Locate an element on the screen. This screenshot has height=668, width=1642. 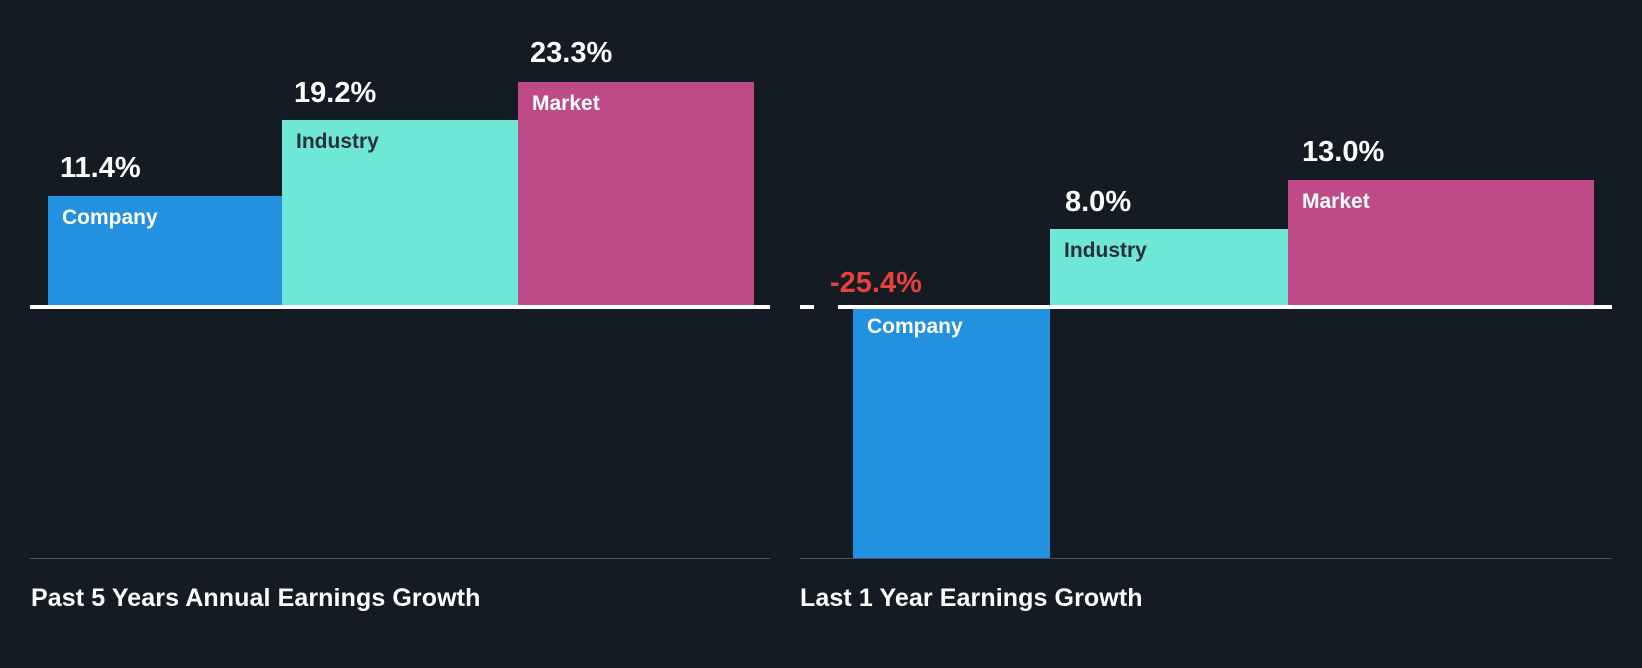
zero-axis-line-past-5-years is located at coordinates (400, 307).